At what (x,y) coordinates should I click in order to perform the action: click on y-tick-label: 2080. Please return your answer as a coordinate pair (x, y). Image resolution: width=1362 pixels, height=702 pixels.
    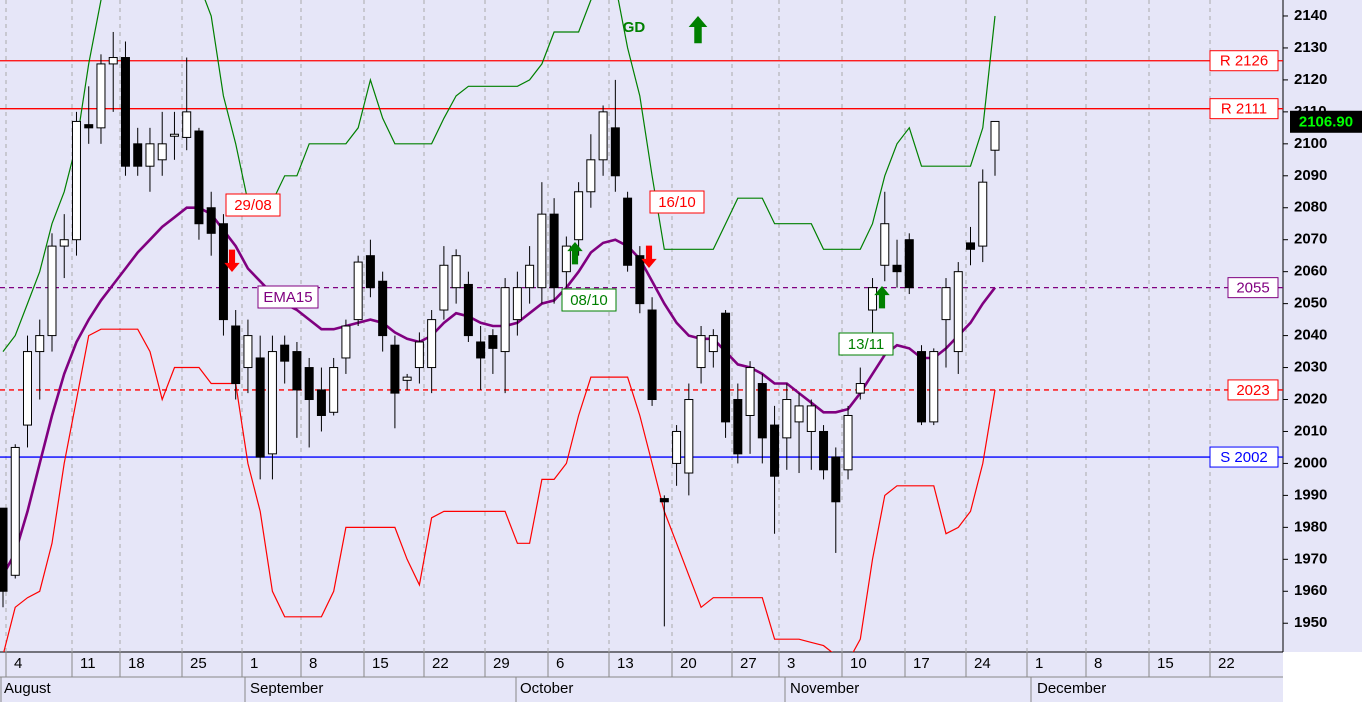
    Looking at the image, I should click on (1310, 207).